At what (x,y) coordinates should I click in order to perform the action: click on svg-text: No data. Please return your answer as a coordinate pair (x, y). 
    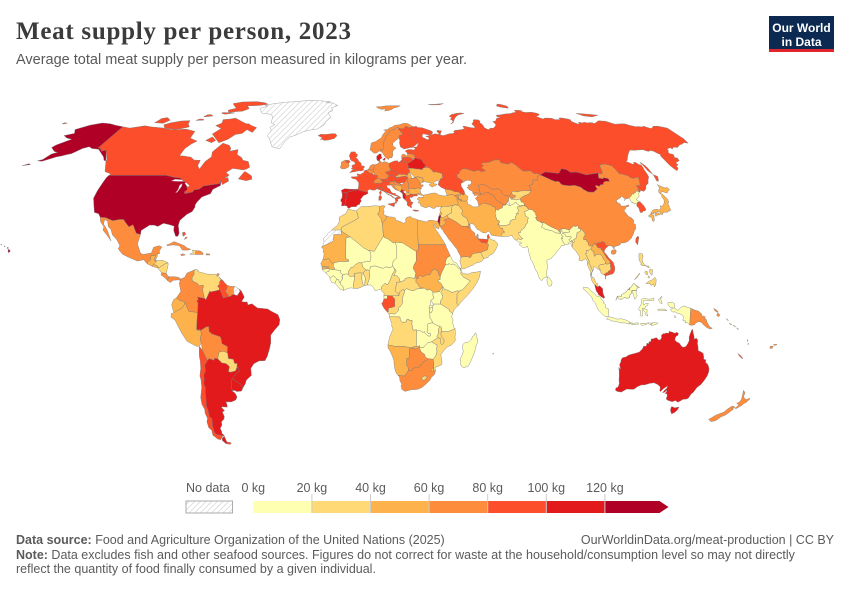
    Looking at the image, I should click on (208, 488).